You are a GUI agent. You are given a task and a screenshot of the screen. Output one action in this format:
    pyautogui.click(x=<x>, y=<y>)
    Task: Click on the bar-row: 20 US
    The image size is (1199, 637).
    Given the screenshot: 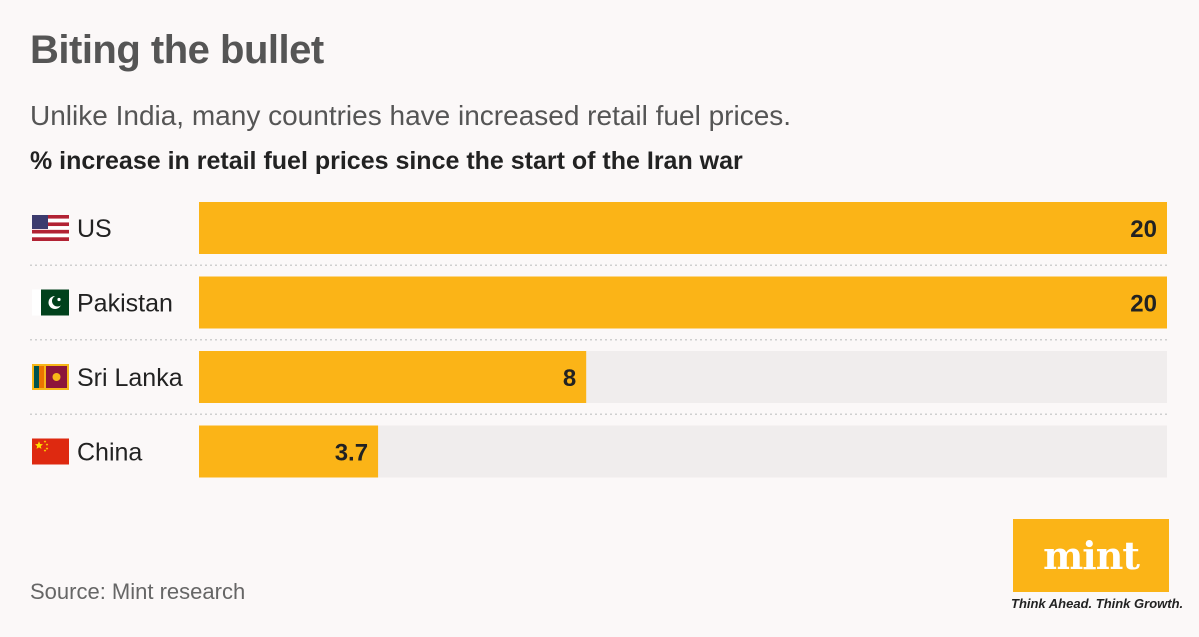 What is the action you would take?
    pyautogui.click(x=598, y=234)
    